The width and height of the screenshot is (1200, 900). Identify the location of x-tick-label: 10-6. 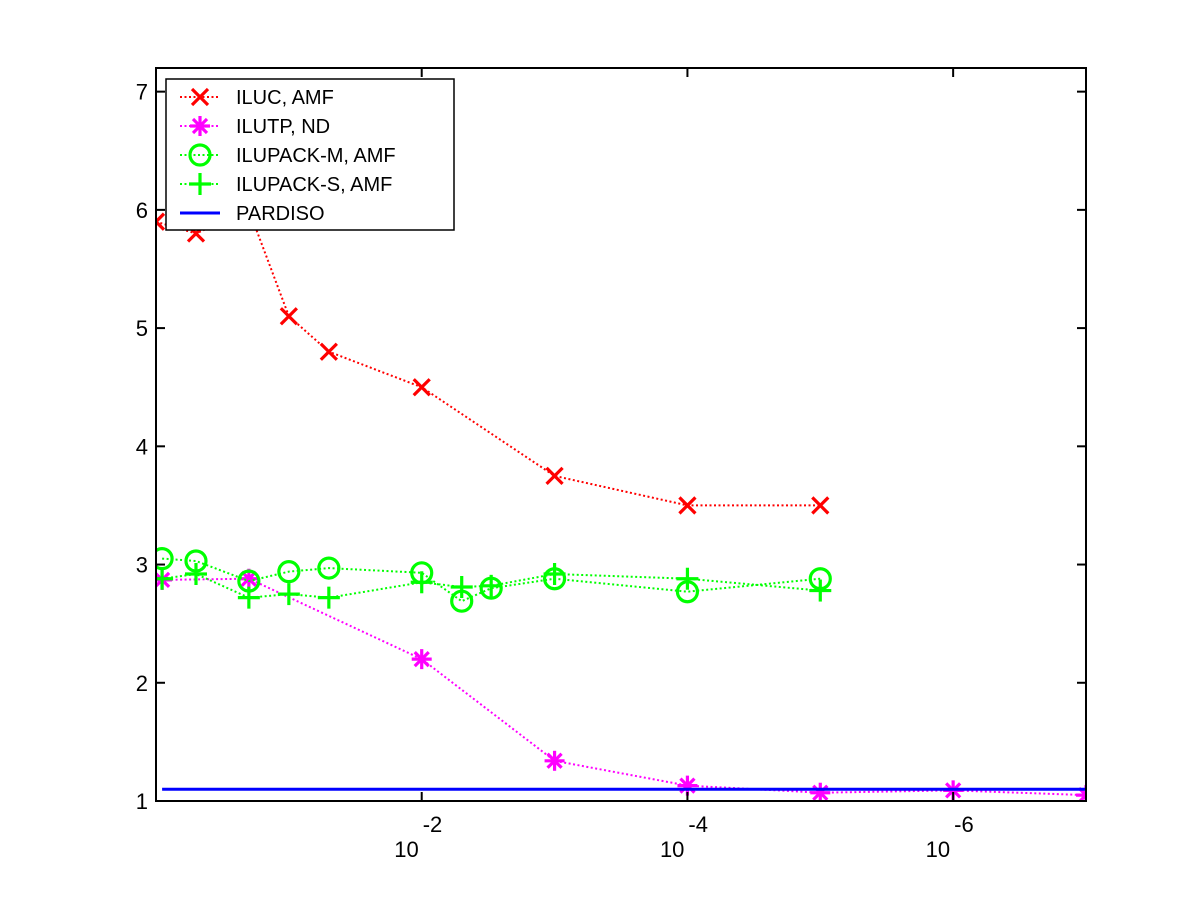
(950, 837).